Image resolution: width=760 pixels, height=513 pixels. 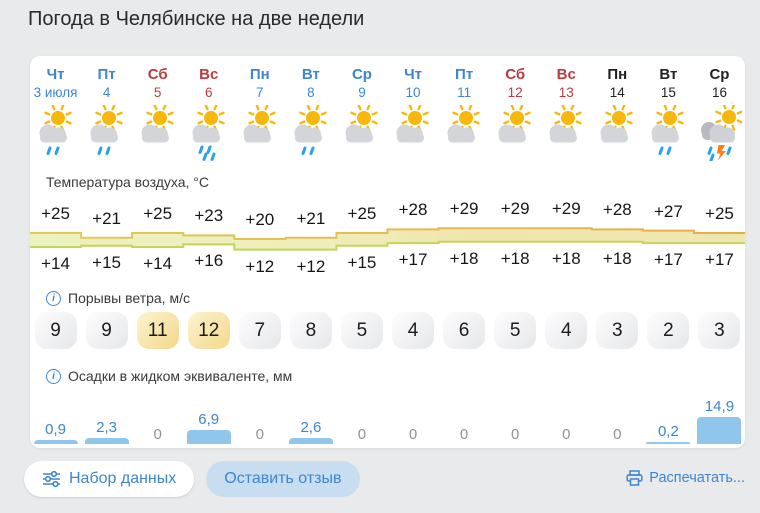 I want to click on temp-high-label: +20, so click(x=260, y=219).